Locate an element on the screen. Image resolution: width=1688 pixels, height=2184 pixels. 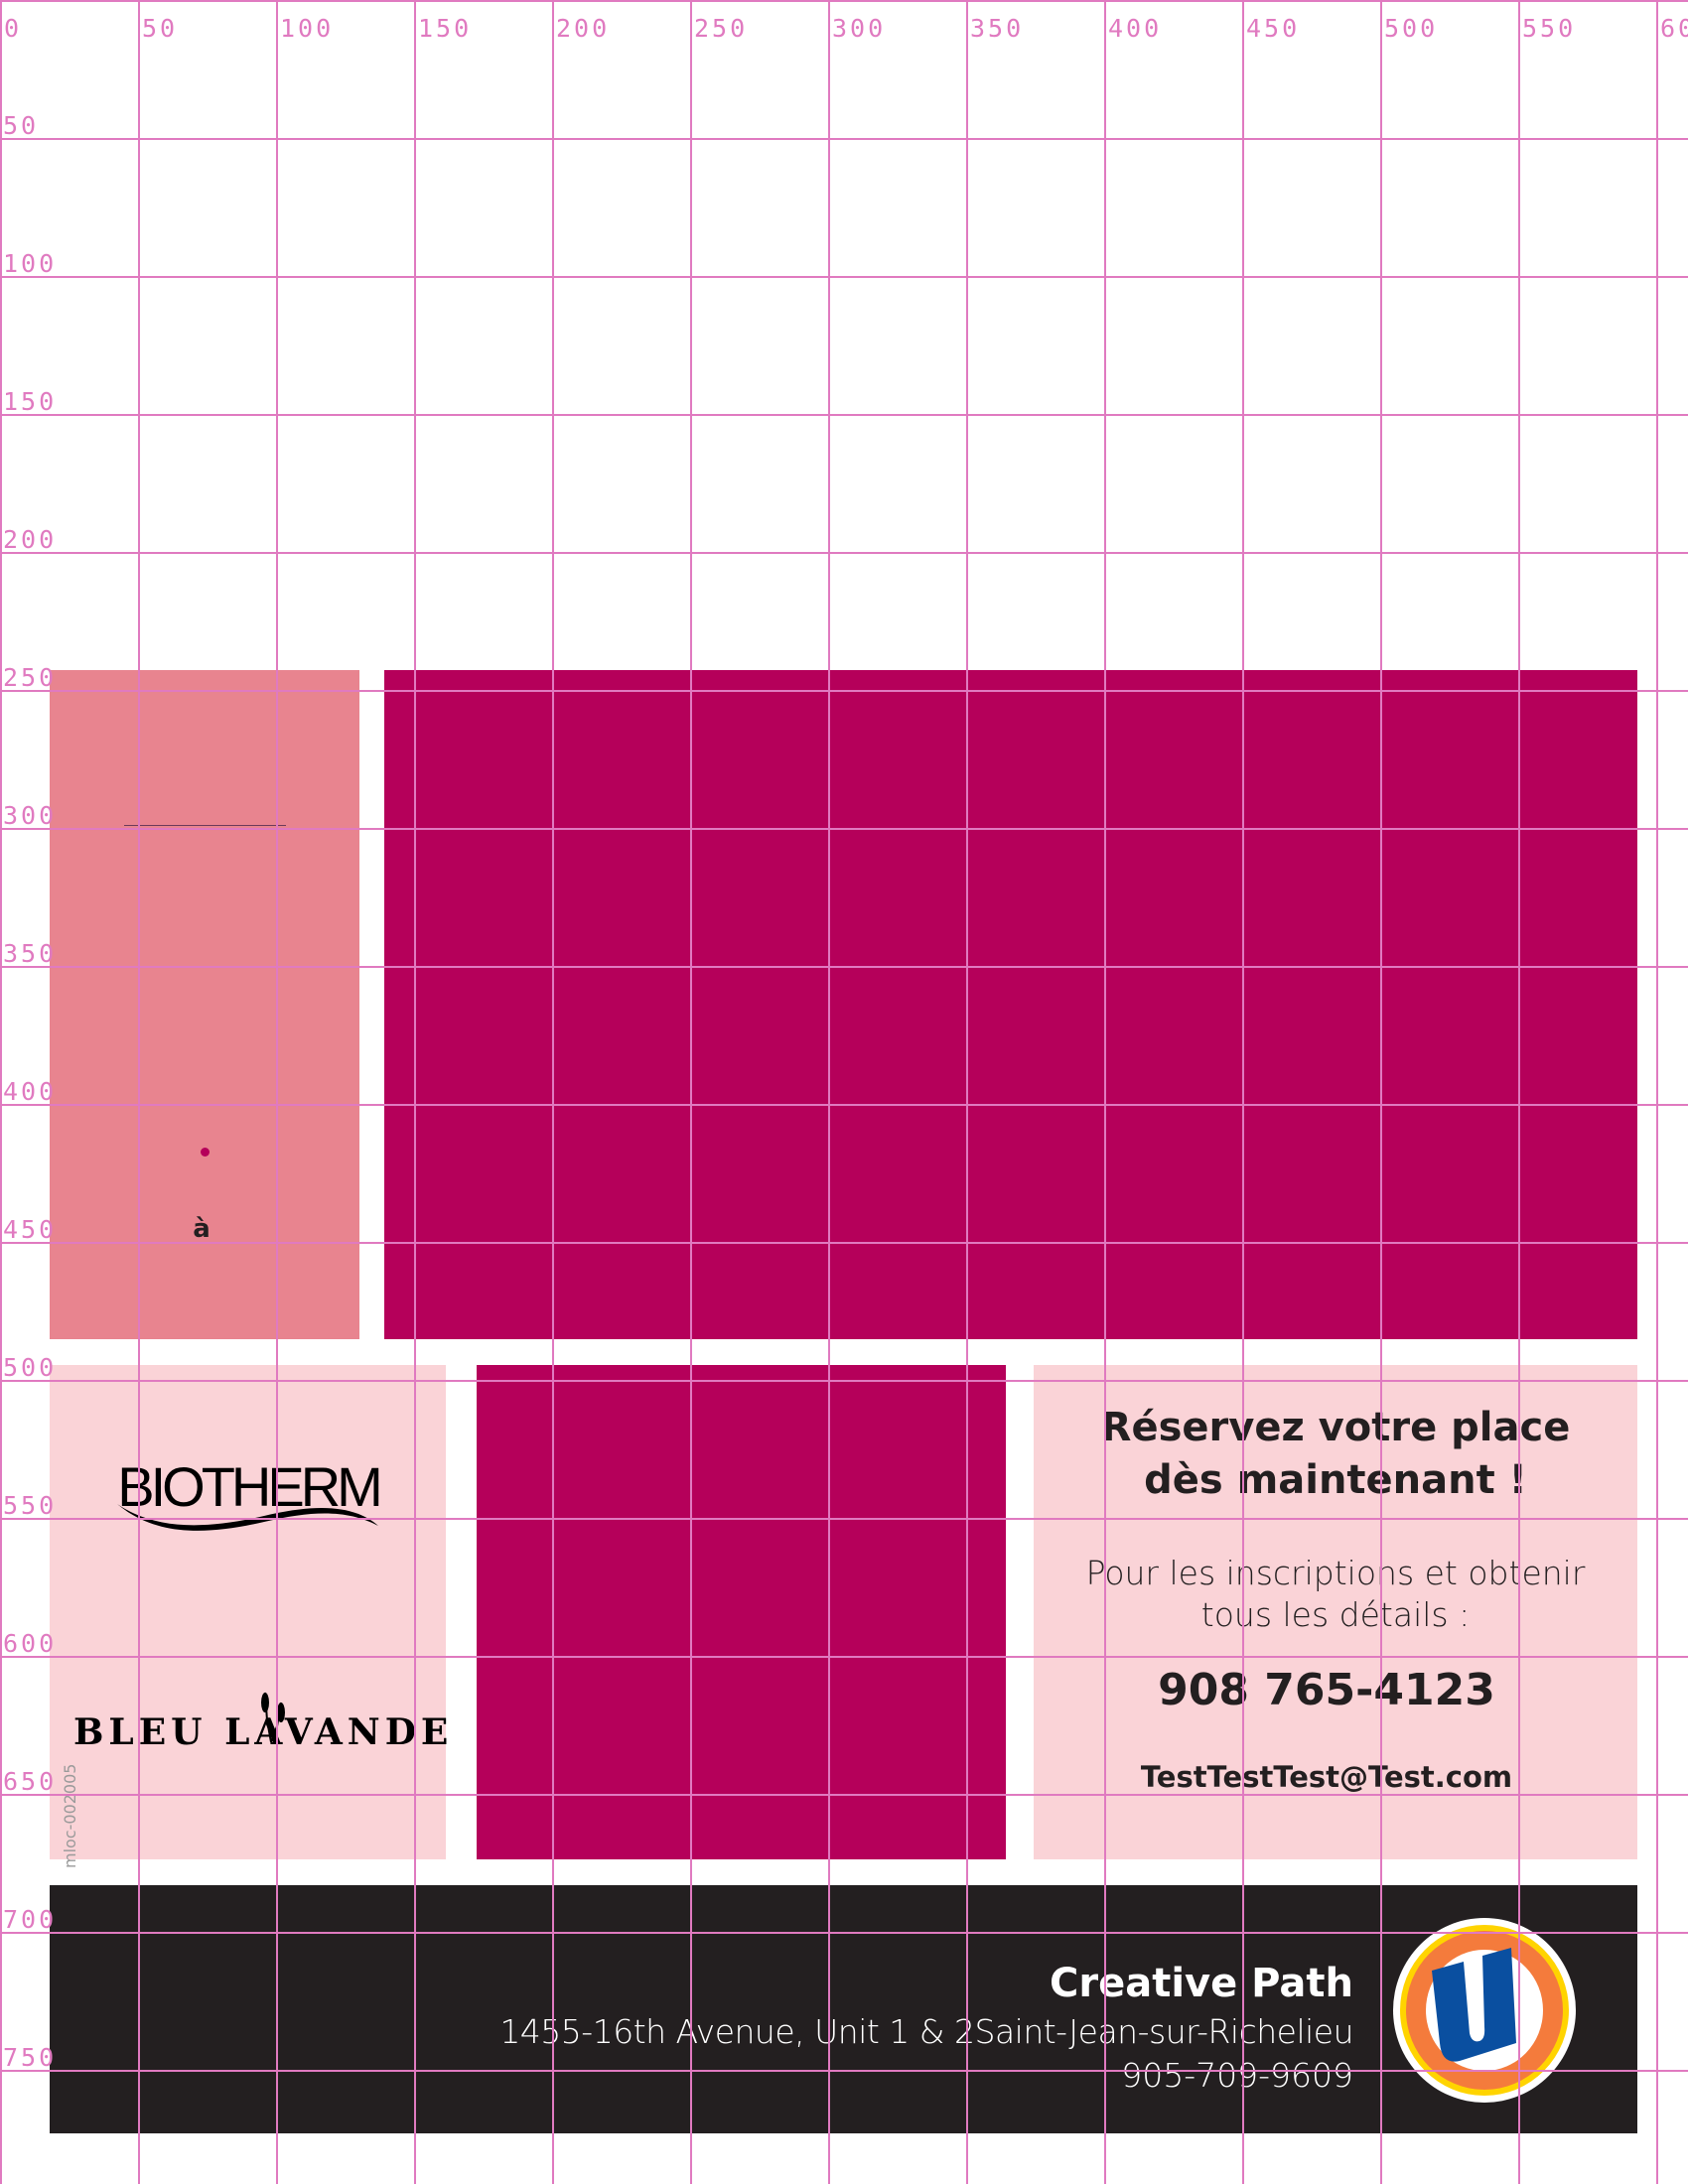
side-code: mloc-002005 is located at coordinates (70, 1815).